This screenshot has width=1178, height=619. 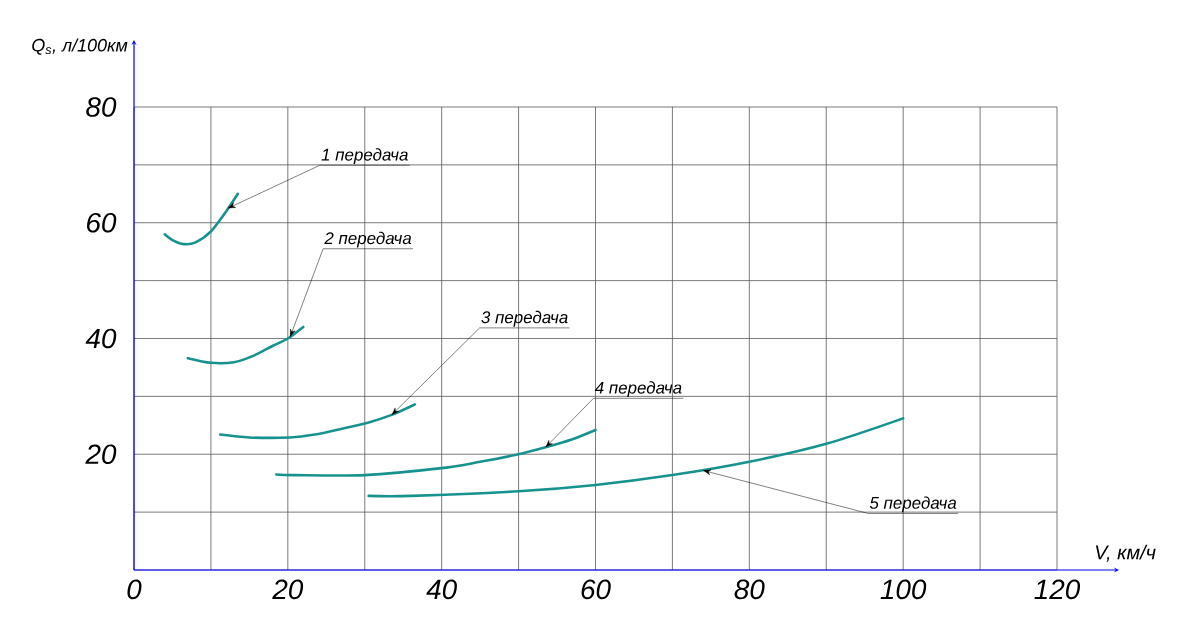 What do you see at coordinates (903, 589) in the screenshot?
I see `x-tick-label: 100` at bounding box center [903, 589].